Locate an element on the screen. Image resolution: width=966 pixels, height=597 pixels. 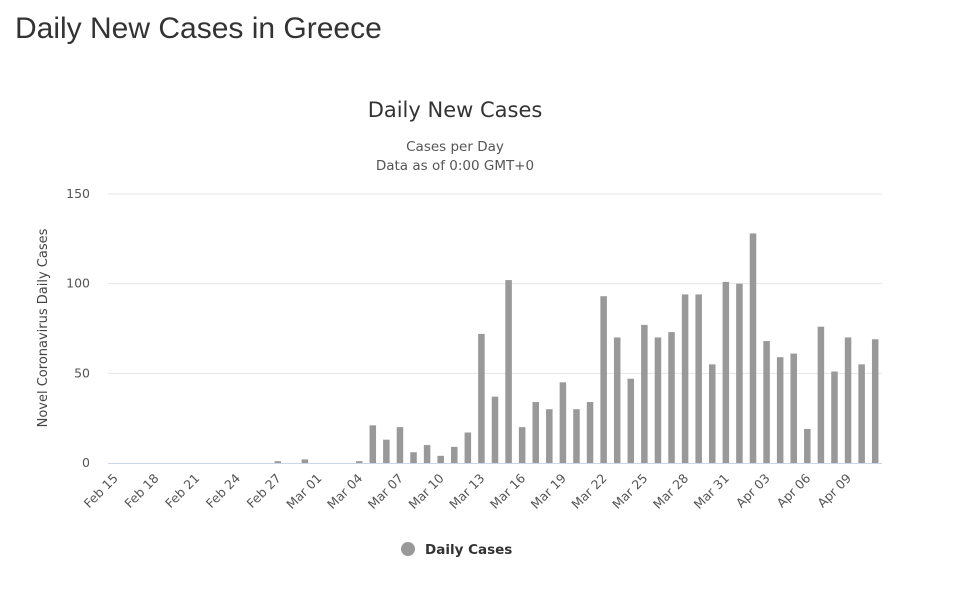
x-tick-label: Apr 09 is located at coordinates (834, 490).